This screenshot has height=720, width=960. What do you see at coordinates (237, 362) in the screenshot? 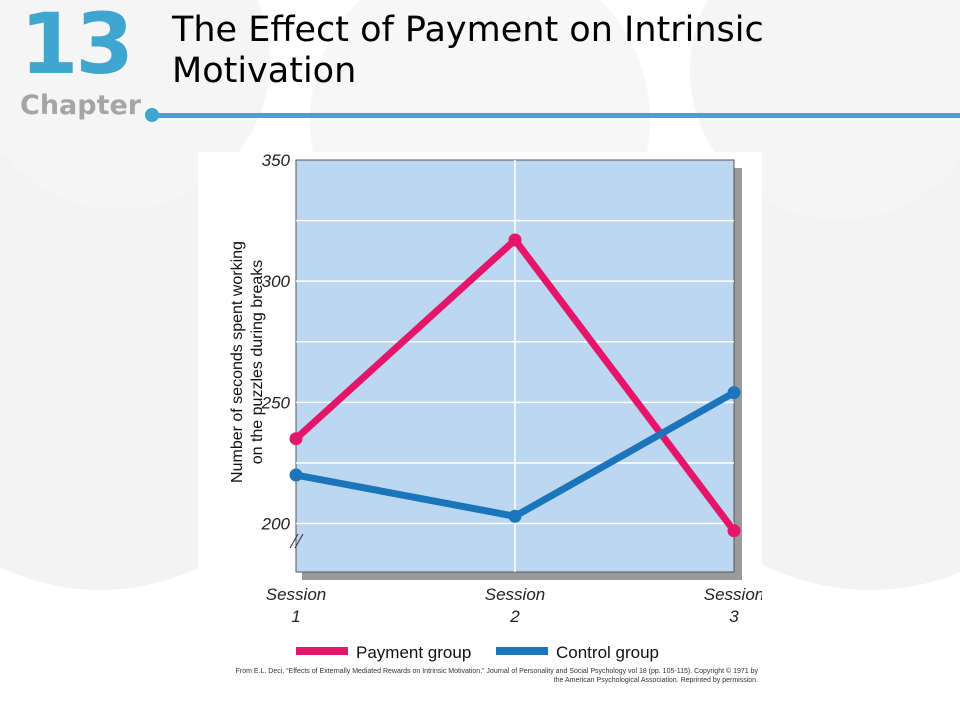
I see `y-axis-label-line-1: Number of seconds spent working` at bounding box center [237, 362].